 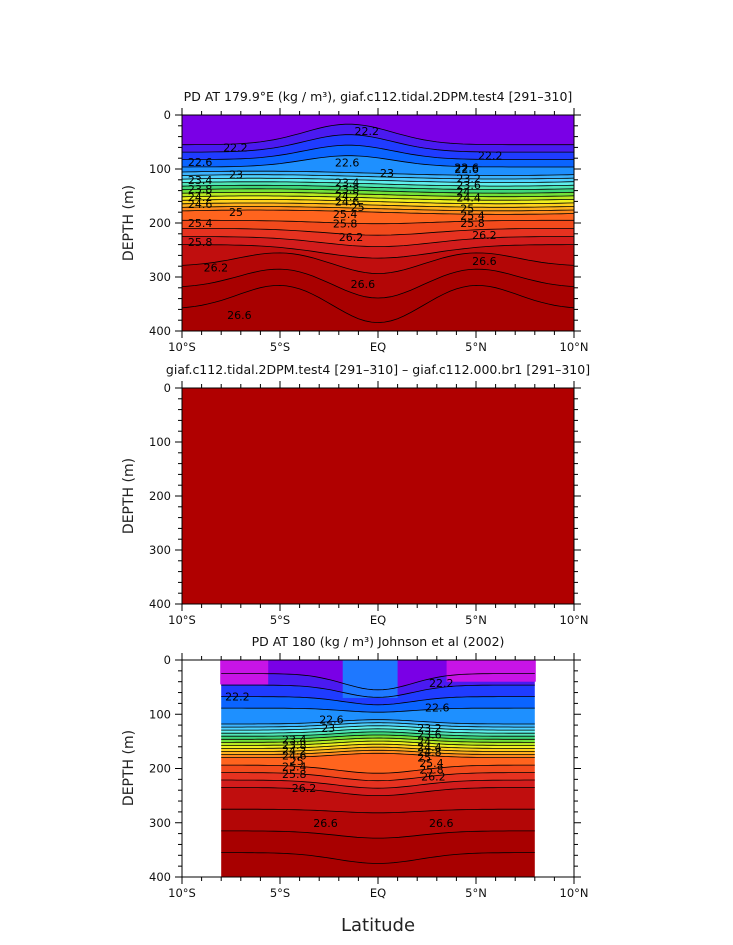 I want to click on panel-middle-ytick-label: 300, so click(x=160, y=550).